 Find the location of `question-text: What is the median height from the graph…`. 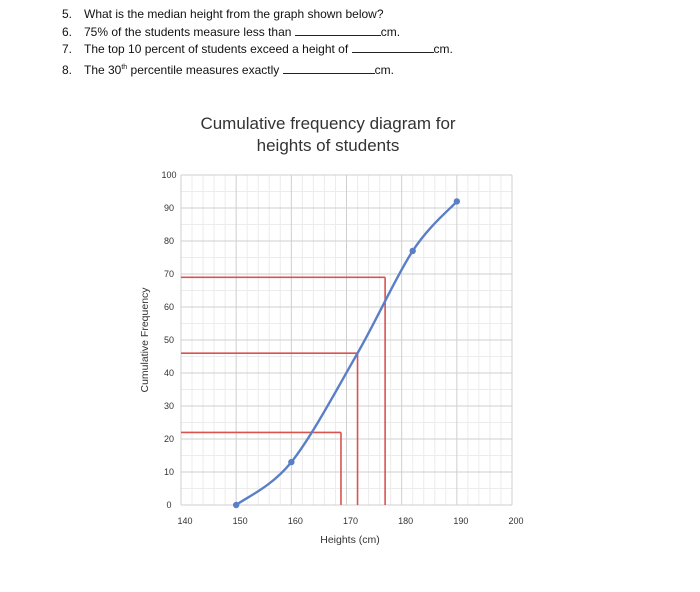

question-text: What is the median height from the graph… is located at coordinates (234, 14).